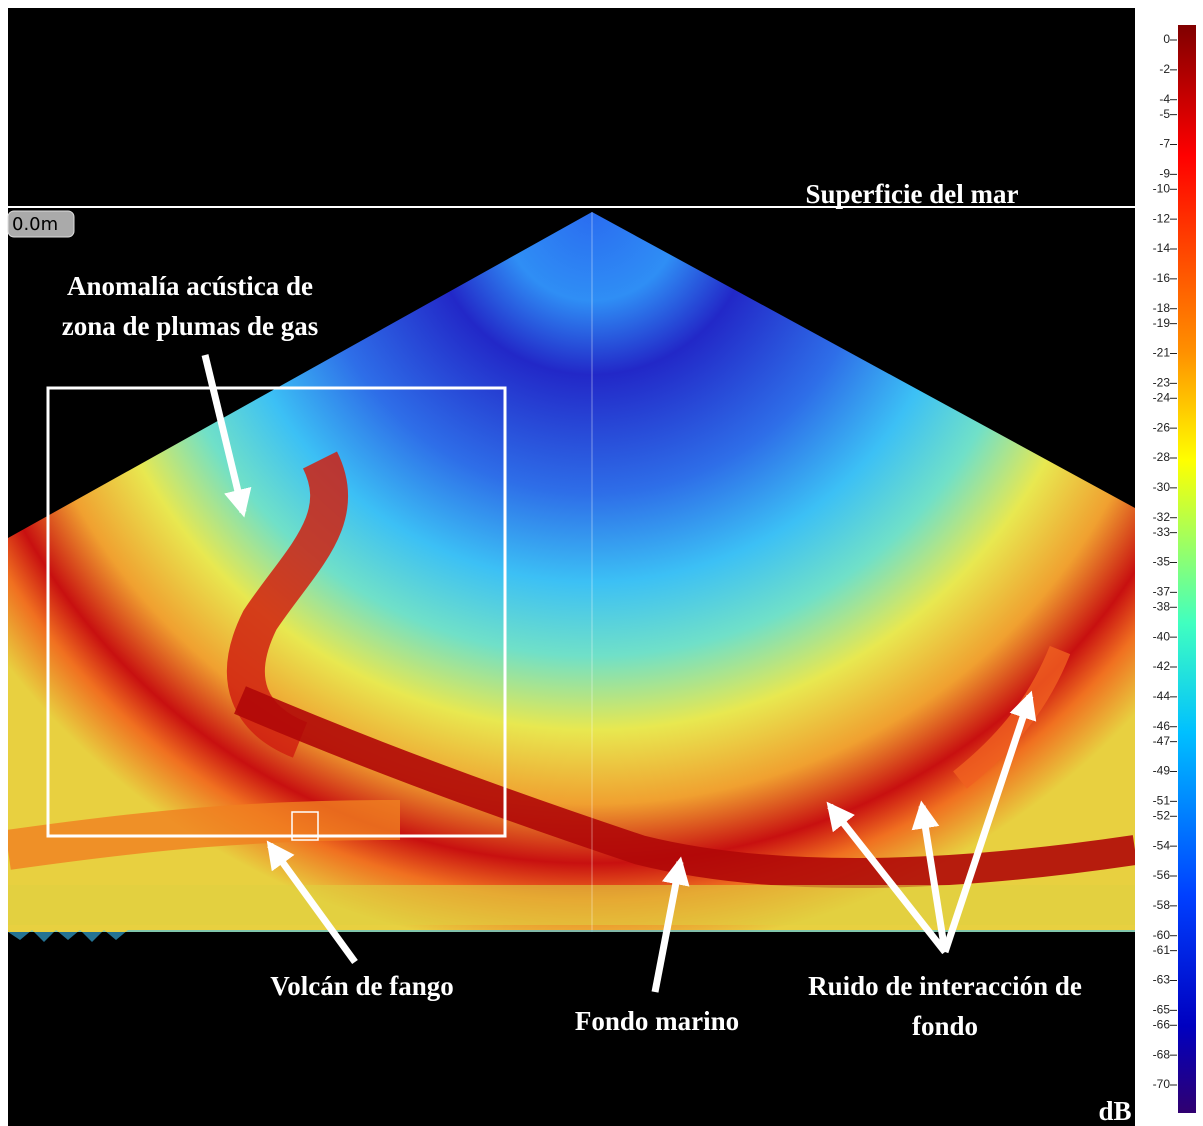  What do you see at coordinates (1162, 845) in the screenshot?
I see `colorbar-tick-label: -54` at bounding box center [1162, 845].